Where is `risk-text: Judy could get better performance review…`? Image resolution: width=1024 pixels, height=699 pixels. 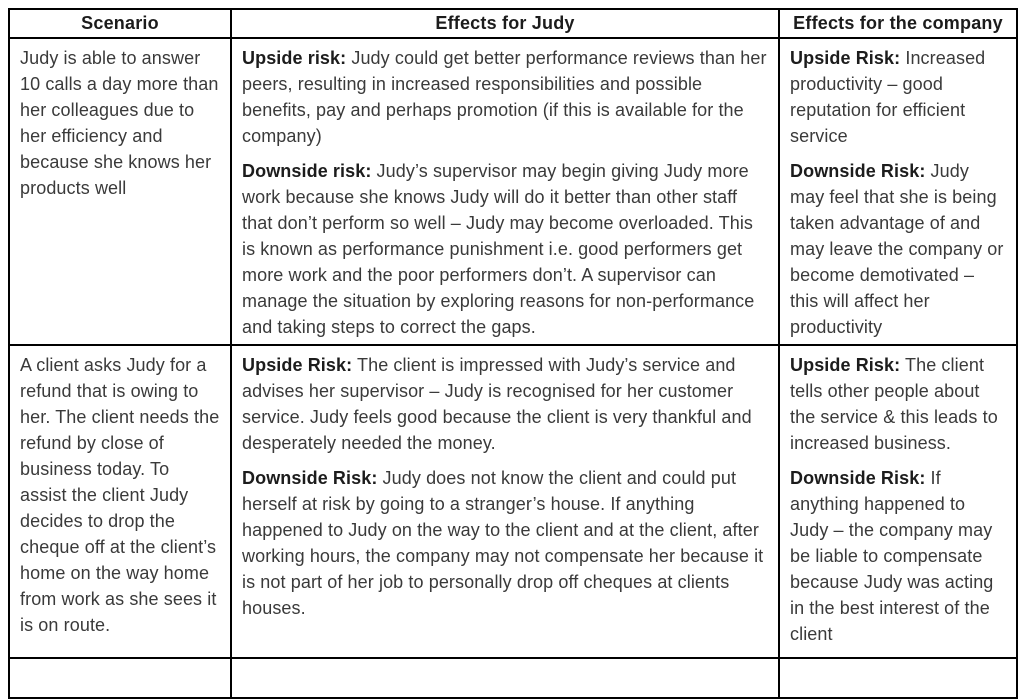 risk-text: Judy could get better performance review… is located at coordinates (504, 97).